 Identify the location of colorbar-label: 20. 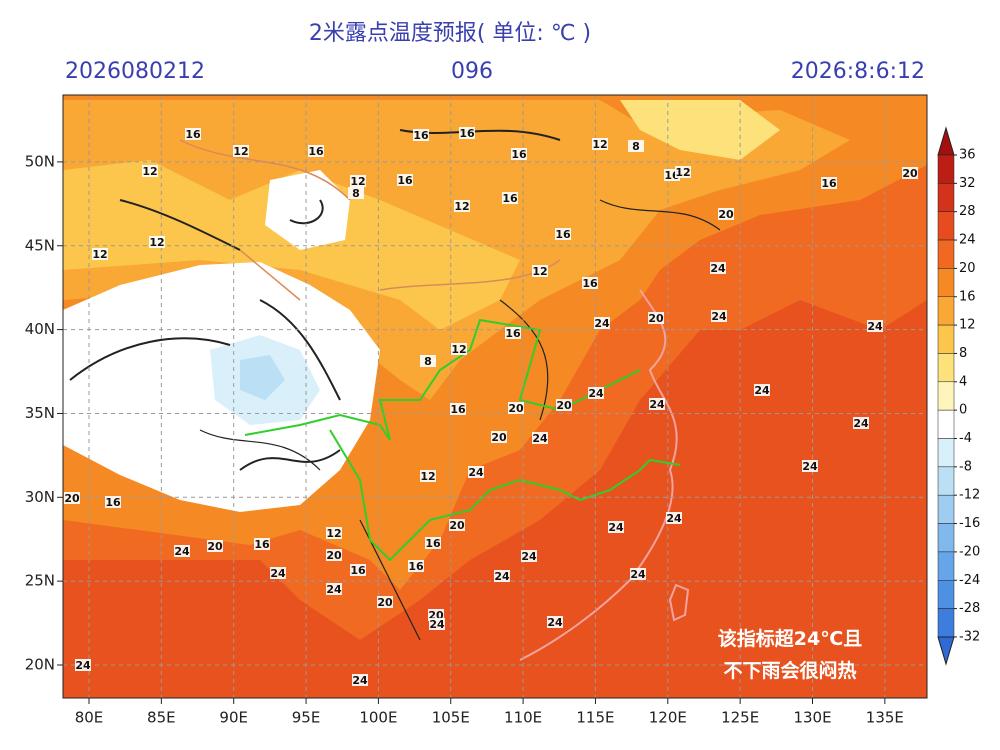
(967, 268).